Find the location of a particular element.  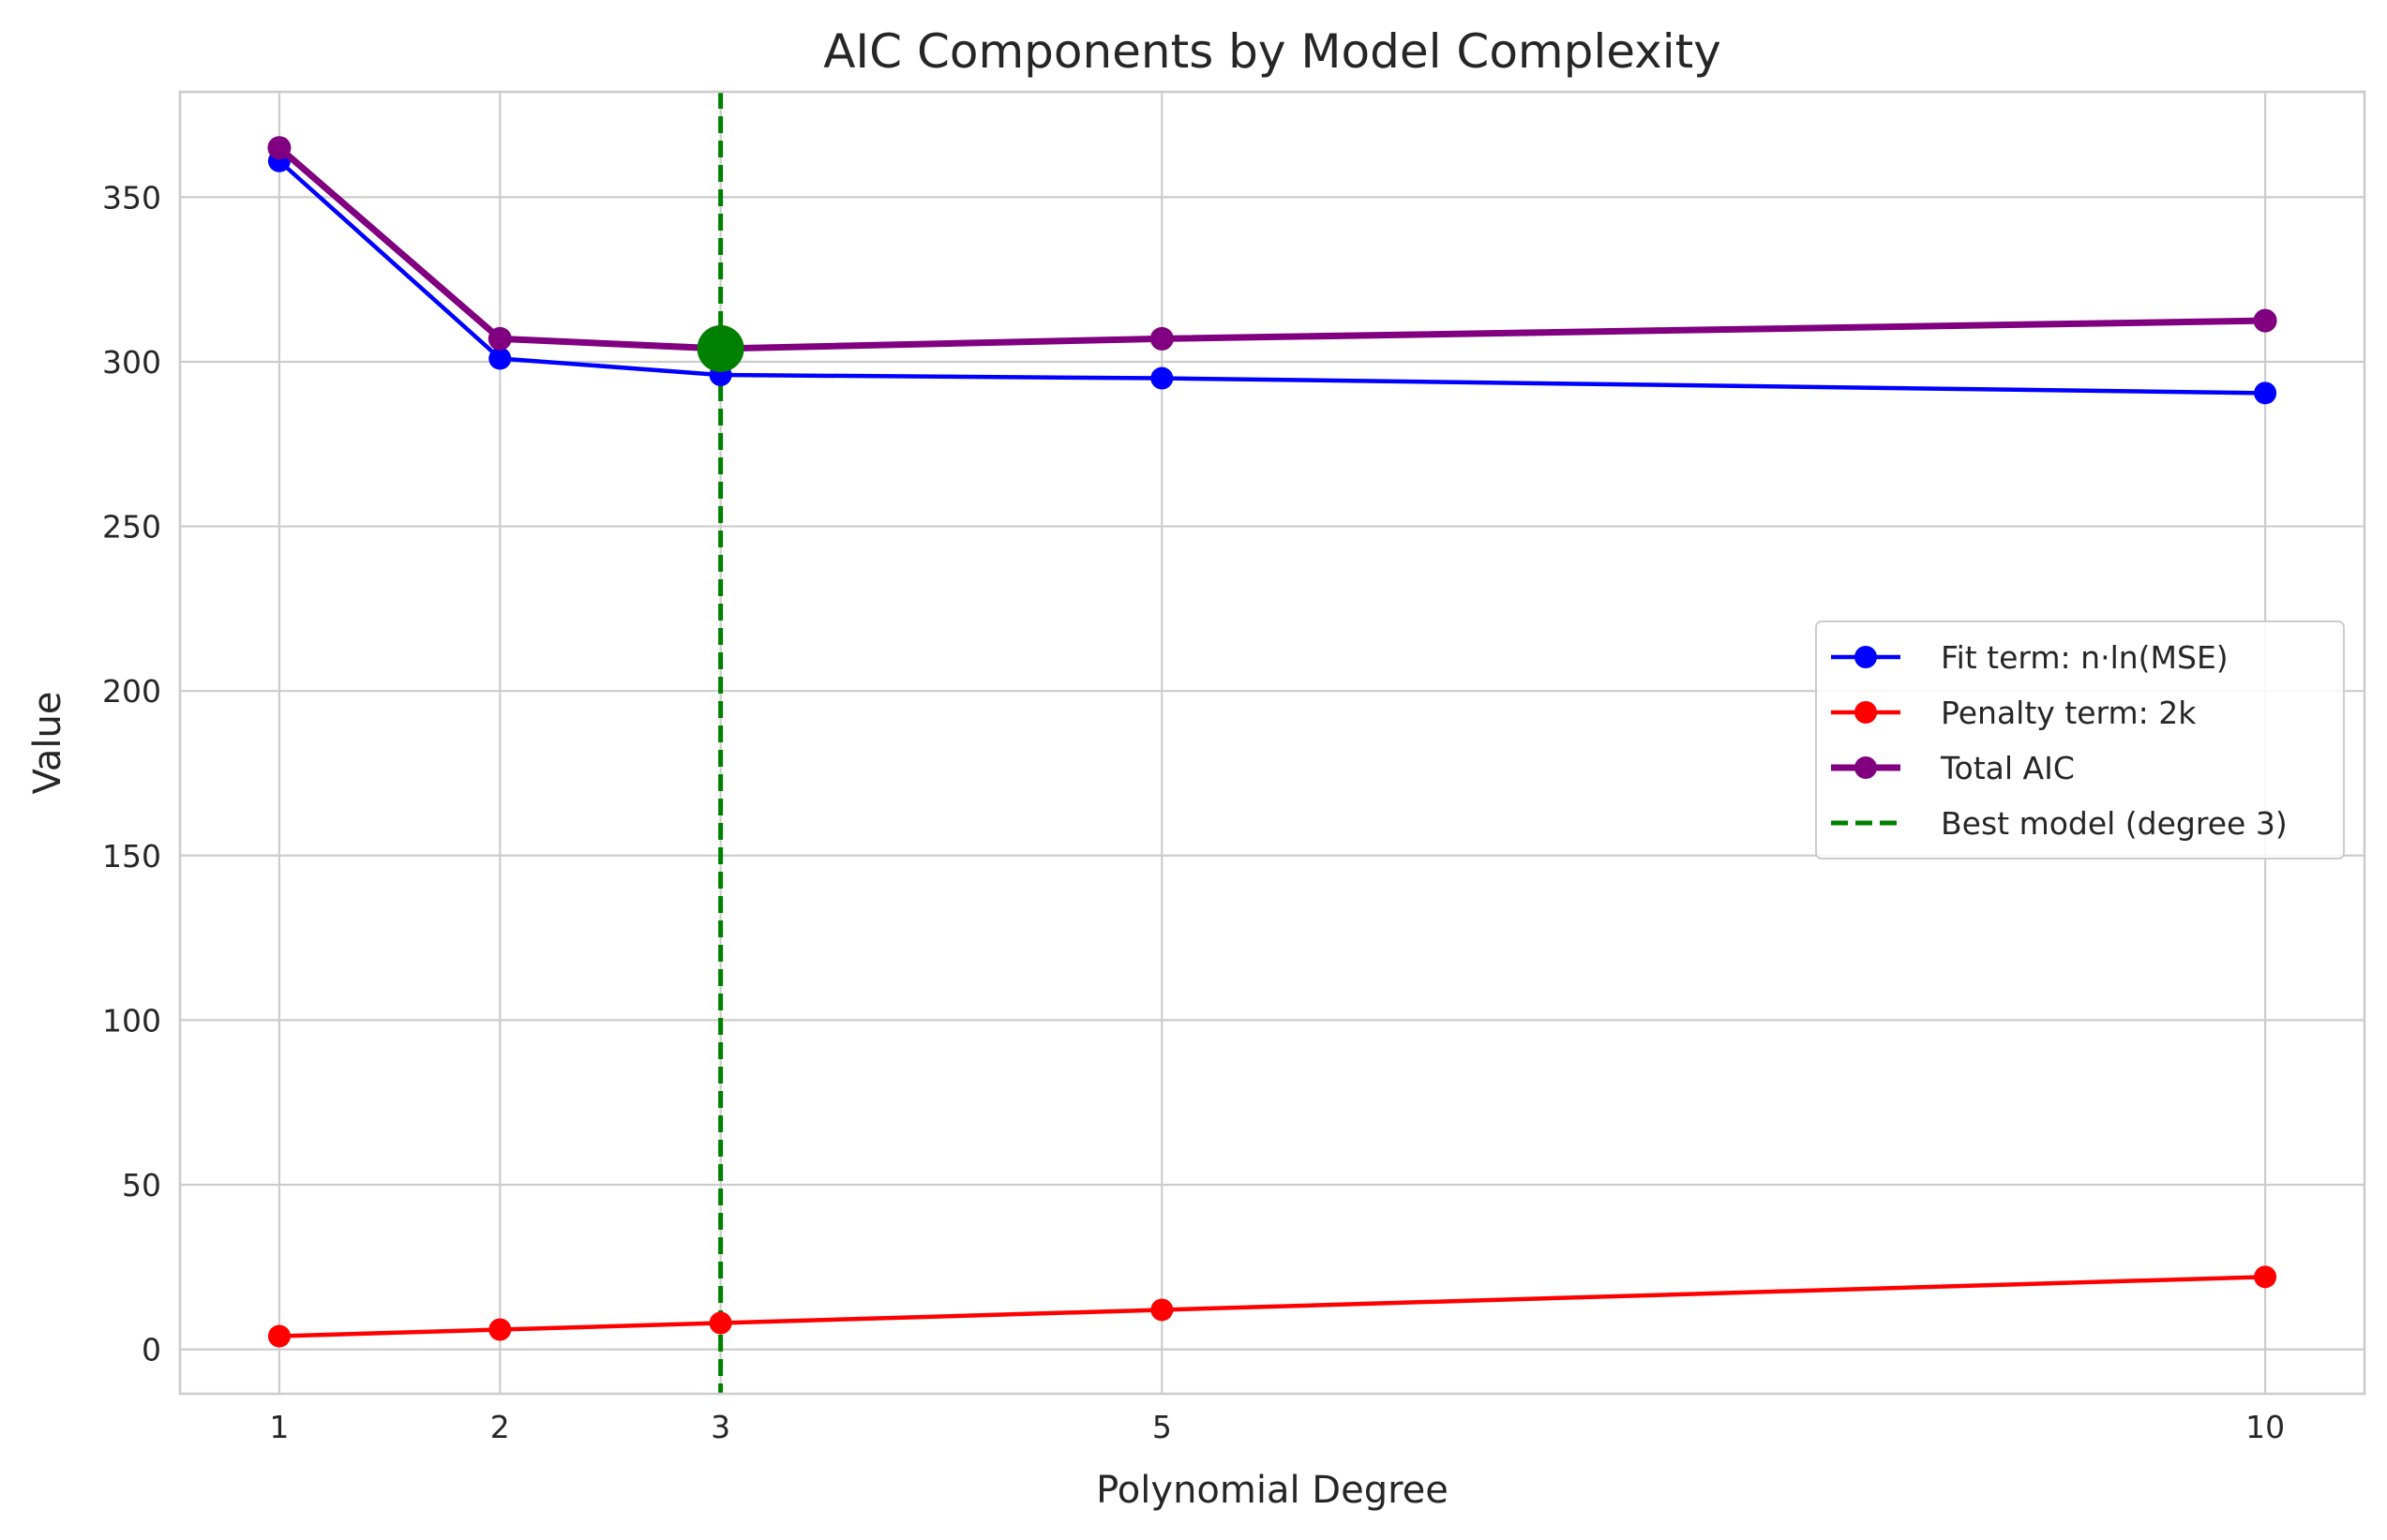

legend-box is located at coordinates (2080, 740).